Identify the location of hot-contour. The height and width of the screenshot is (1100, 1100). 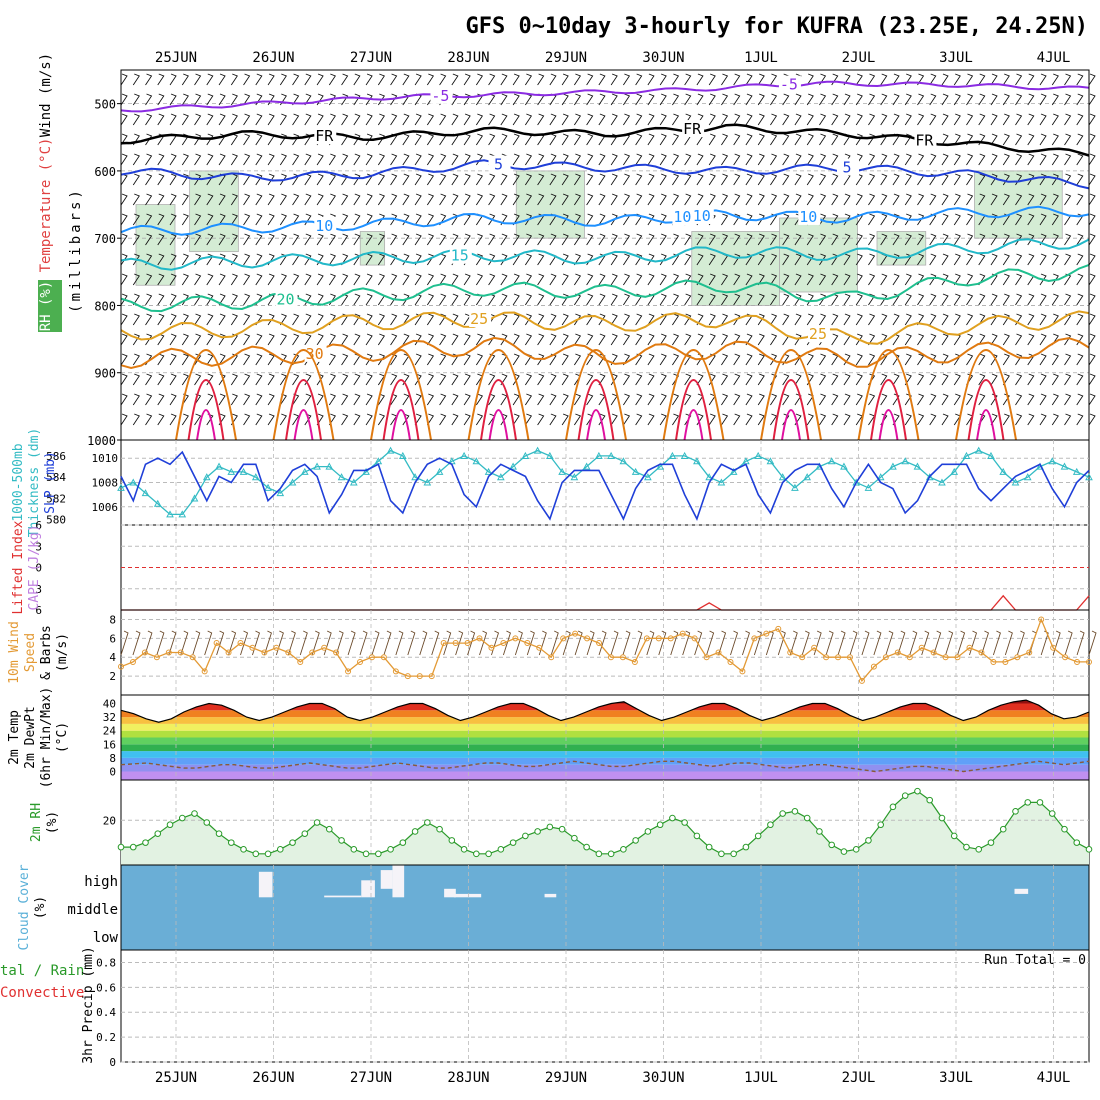
(596, 395).